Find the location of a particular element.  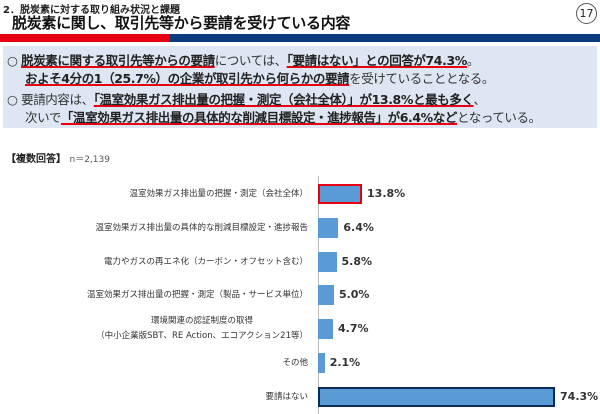

category-label: 電力やガスの再エネ化（カーボン・オフセット含む） is located at coordinates (205, 261).